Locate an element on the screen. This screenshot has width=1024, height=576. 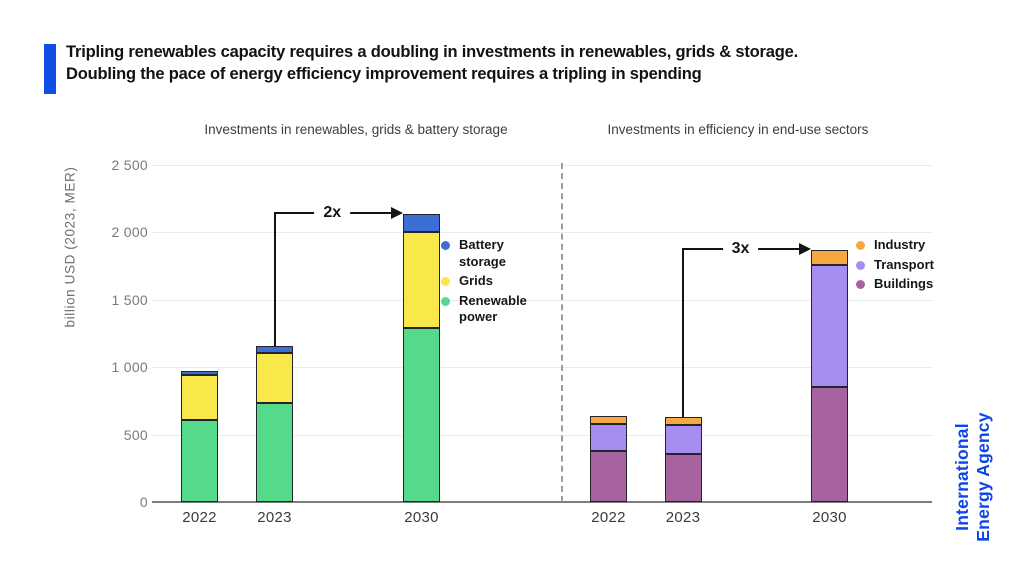
annotation-label-3x: 3x is located at coordinates (740, 248).